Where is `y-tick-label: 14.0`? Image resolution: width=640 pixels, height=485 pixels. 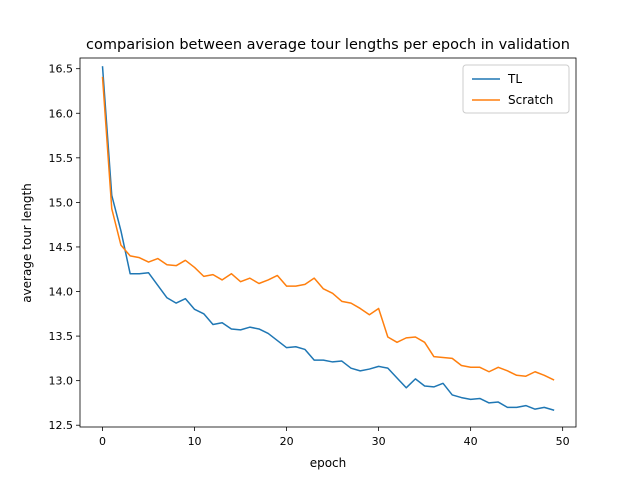 y-tick-label: 14.0 is located at coordinates (61, 292).